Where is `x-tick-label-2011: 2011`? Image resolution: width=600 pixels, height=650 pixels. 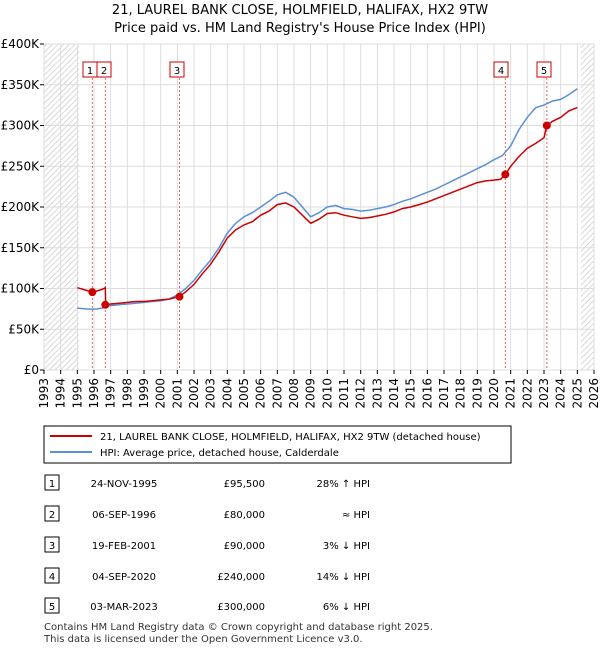
x-tick-label-2011: 2011 is located at coordinates (344, 393).